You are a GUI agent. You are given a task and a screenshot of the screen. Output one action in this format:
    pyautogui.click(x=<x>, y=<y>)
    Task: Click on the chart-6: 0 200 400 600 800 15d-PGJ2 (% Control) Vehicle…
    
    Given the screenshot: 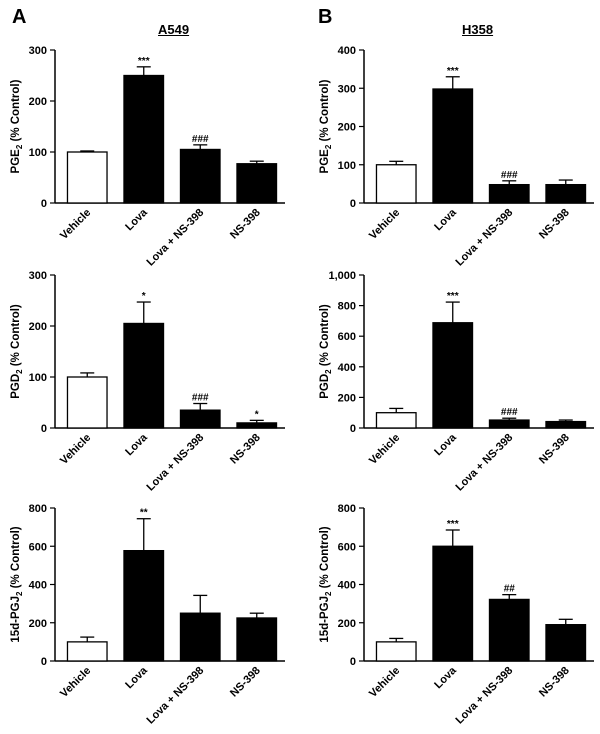 What is the action you would take?
    pyautogui.click(x=456, y=615)
    